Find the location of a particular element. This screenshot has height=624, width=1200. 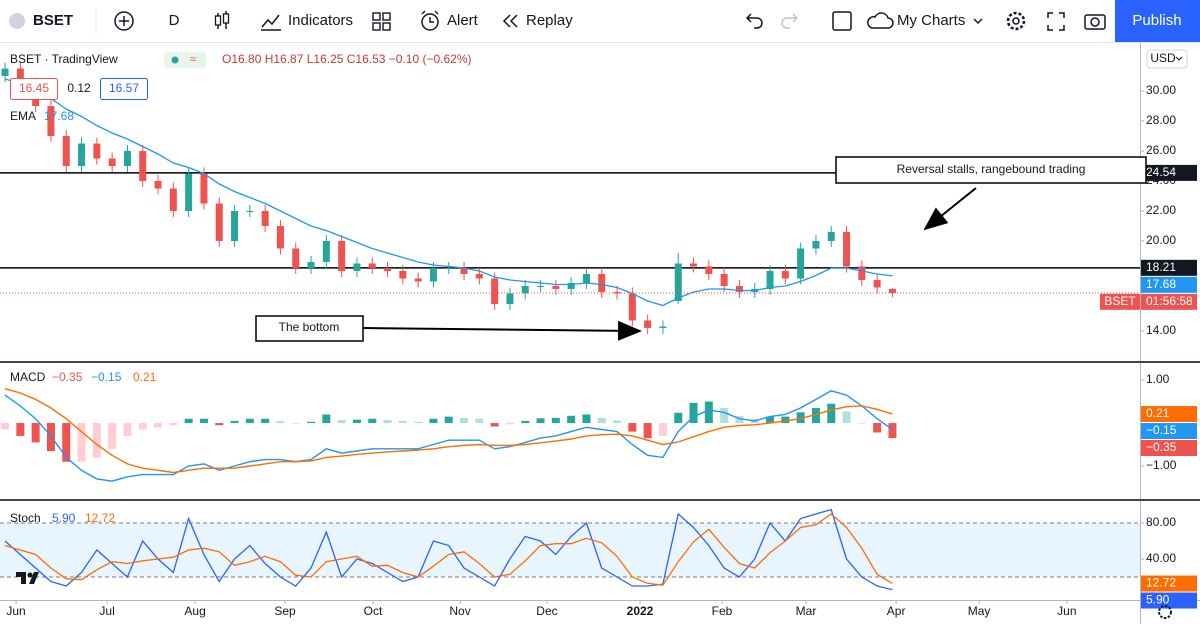

undo-button is located at coordinates (754, 21).